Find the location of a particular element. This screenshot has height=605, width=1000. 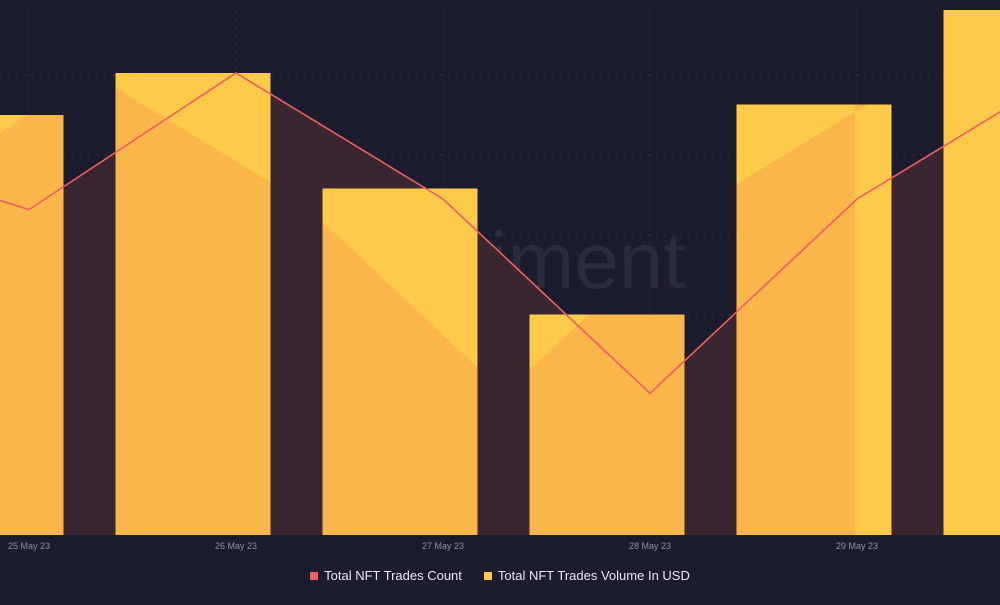

legend-swatch-count is located at coordinates (314, 576).